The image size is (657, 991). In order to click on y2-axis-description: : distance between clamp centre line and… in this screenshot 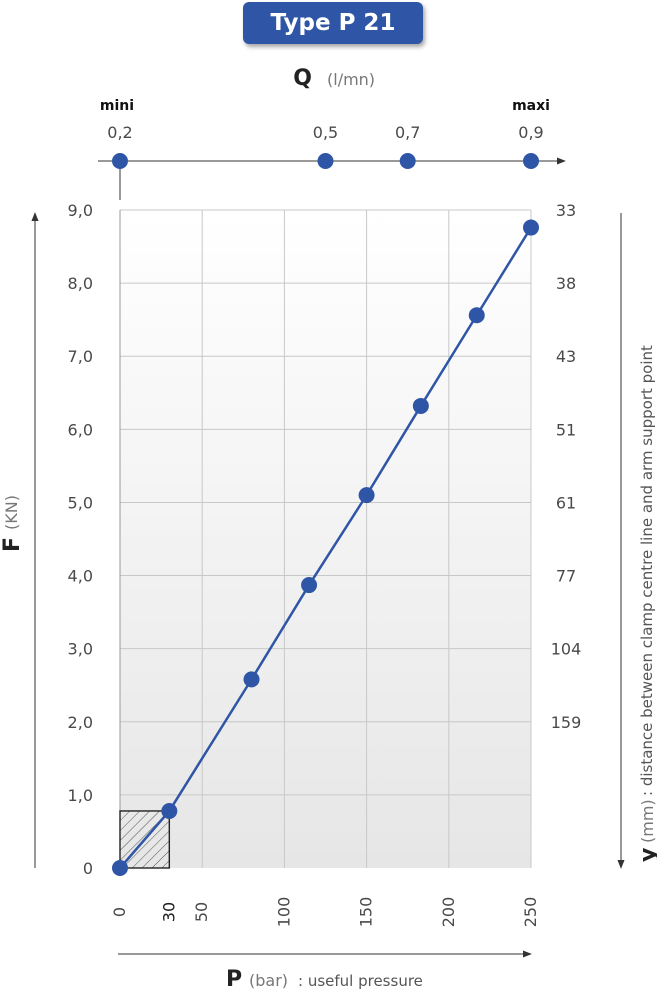, I will do `click(647, 570)`.